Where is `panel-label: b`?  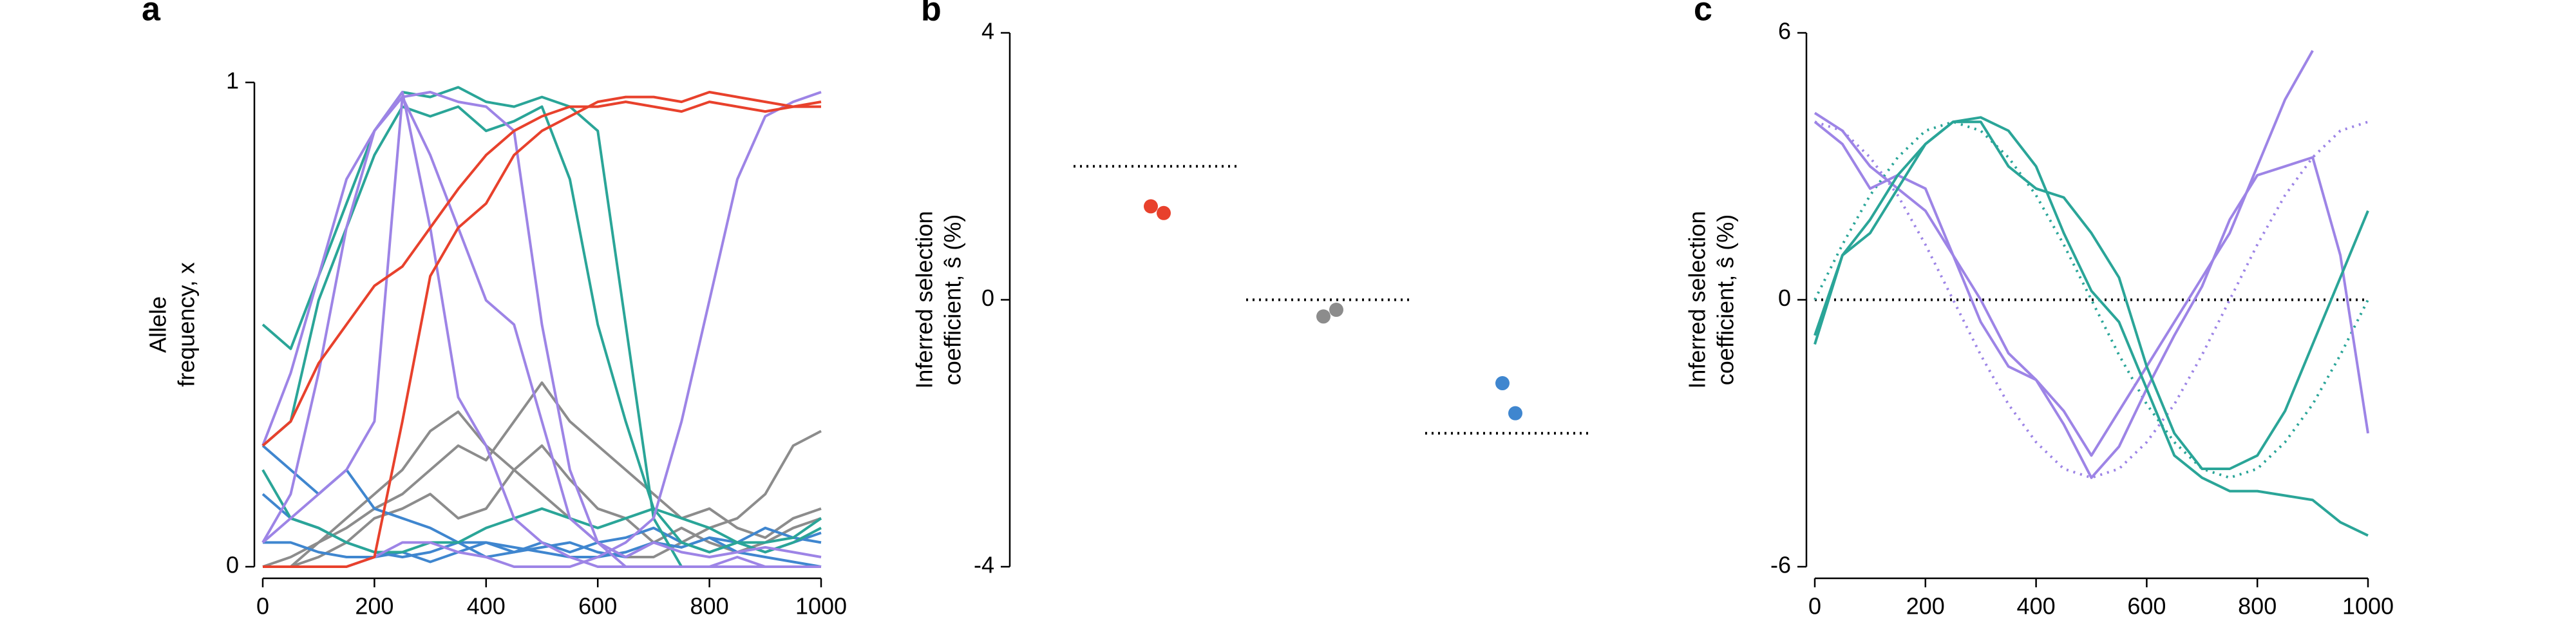
panel-label: b is located at coordinates (932, 14).